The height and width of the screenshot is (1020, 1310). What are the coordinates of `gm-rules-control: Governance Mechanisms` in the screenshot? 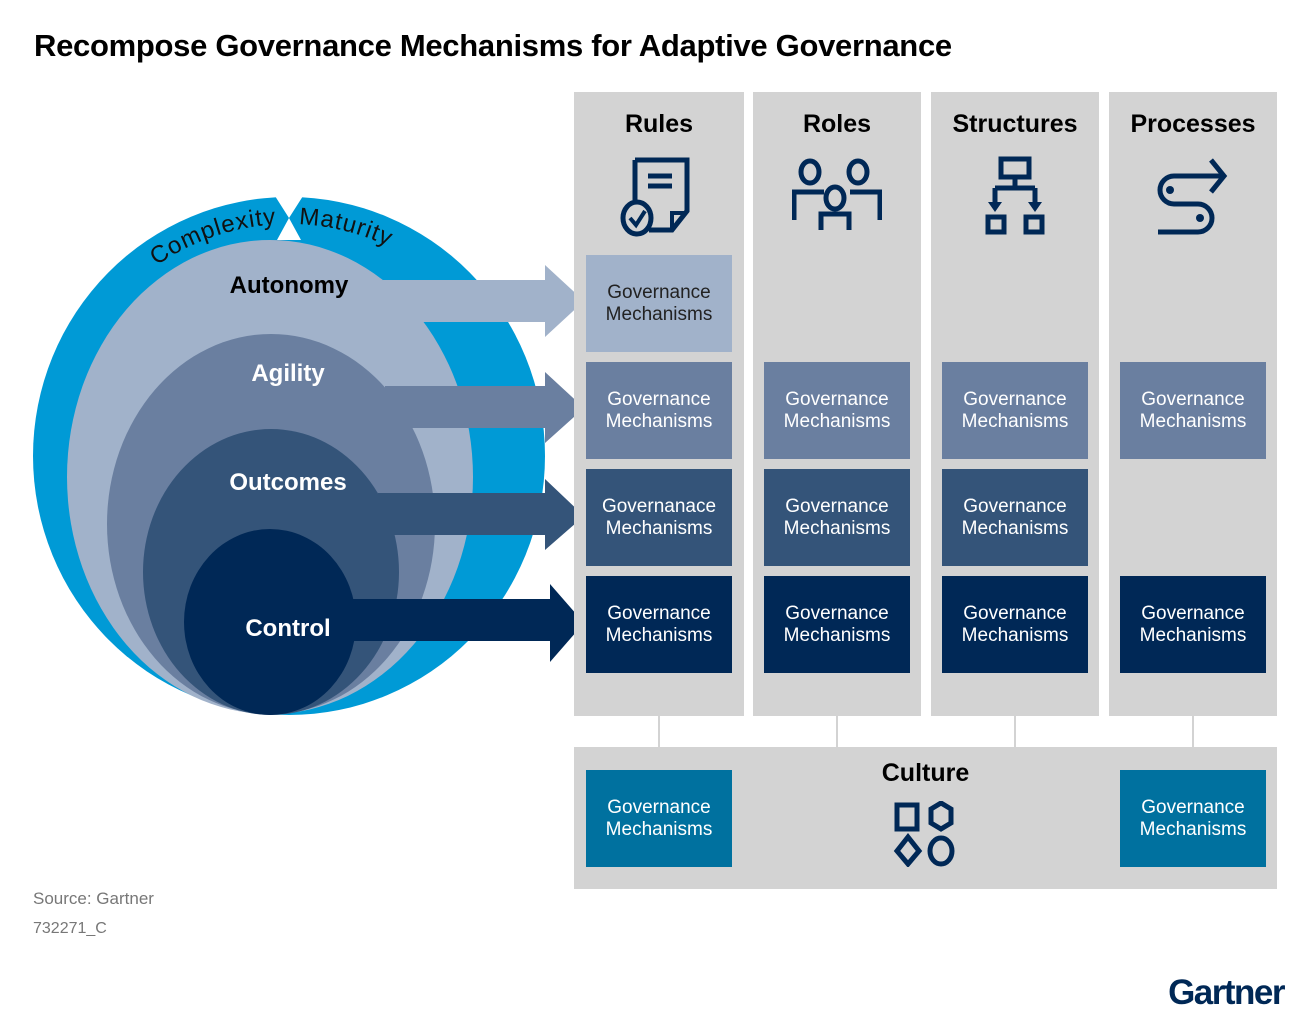 It's located at (659, 624).